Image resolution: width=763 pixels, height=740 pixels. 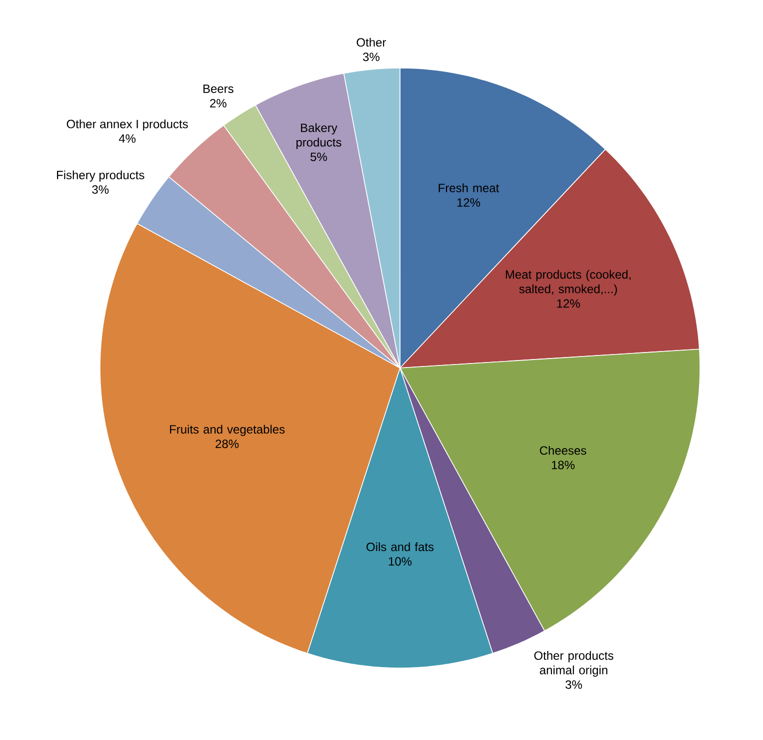 What do you see at coordinates (227, 444) in the screenshot?
I see `data-label: 28%` at bounding box center [227, 444].